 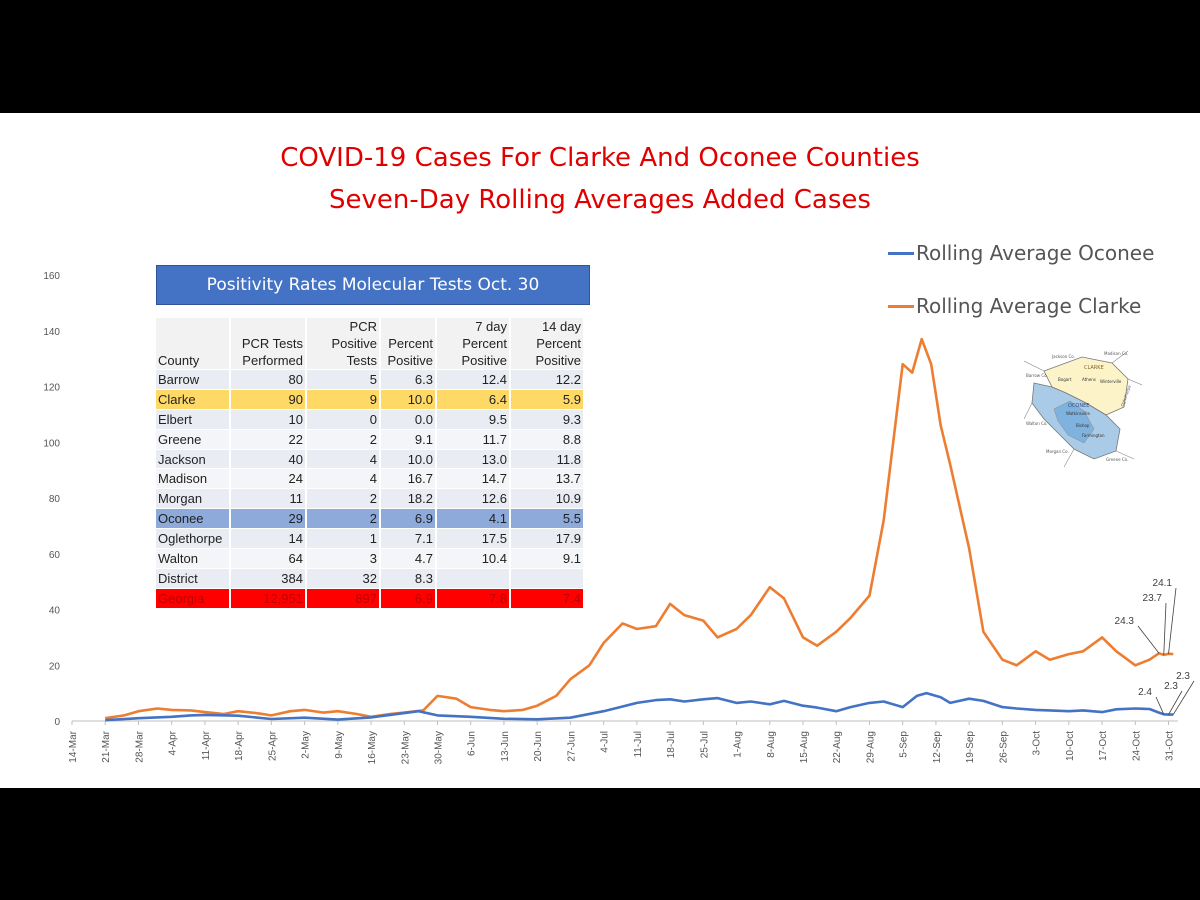 I want to click on cell-percent-positive: 6.3, so click(x=408, y=379).